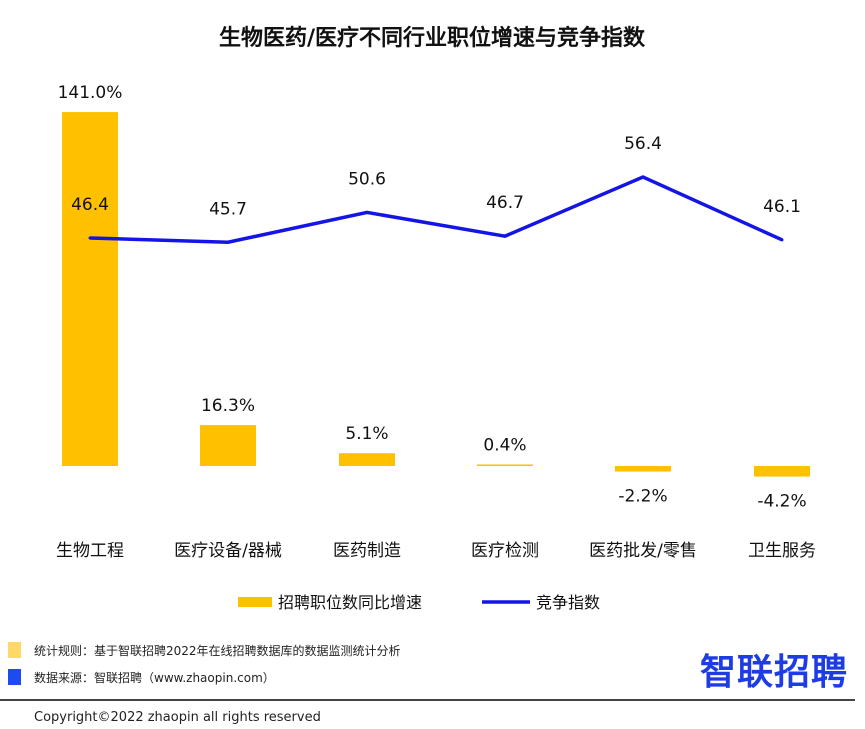 This screenshot has height=729, width=865. I want to click on bar-data-label: 16.3%, so click(228, 406).